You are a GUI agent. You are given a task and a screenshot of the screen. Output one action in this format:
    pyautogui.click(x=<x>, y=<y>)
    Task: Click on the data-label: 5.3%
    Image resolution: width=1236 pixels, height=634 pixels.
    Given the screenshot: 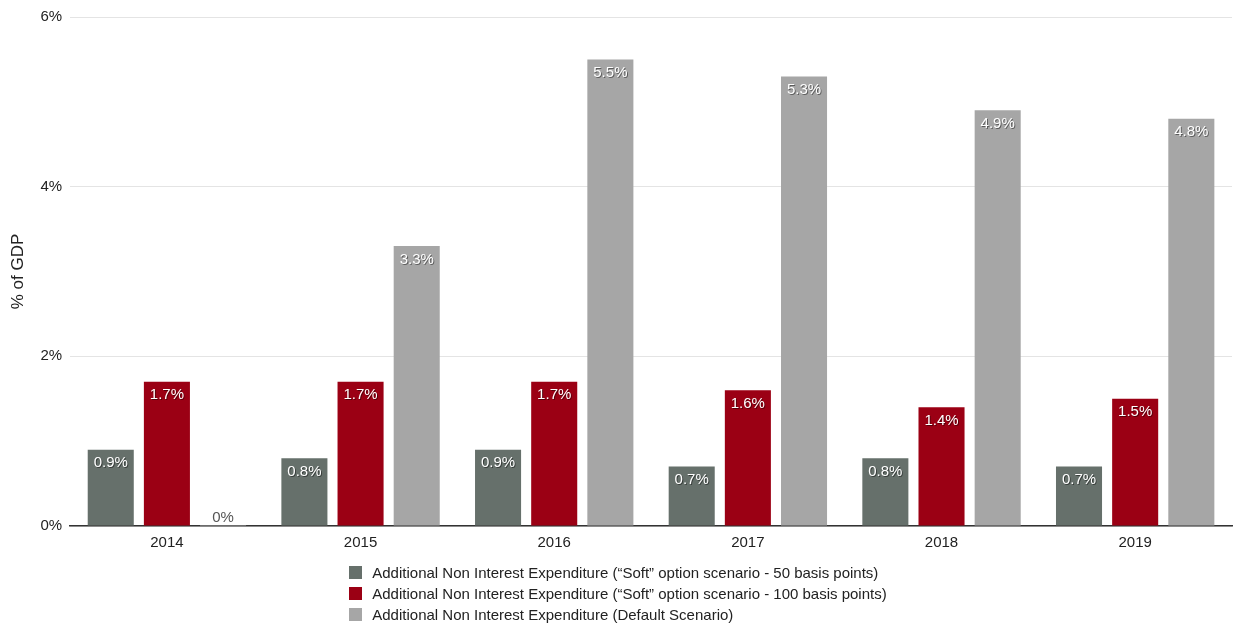 What is the action you would take?
    pyautogui.click(x=804, y=89)
    